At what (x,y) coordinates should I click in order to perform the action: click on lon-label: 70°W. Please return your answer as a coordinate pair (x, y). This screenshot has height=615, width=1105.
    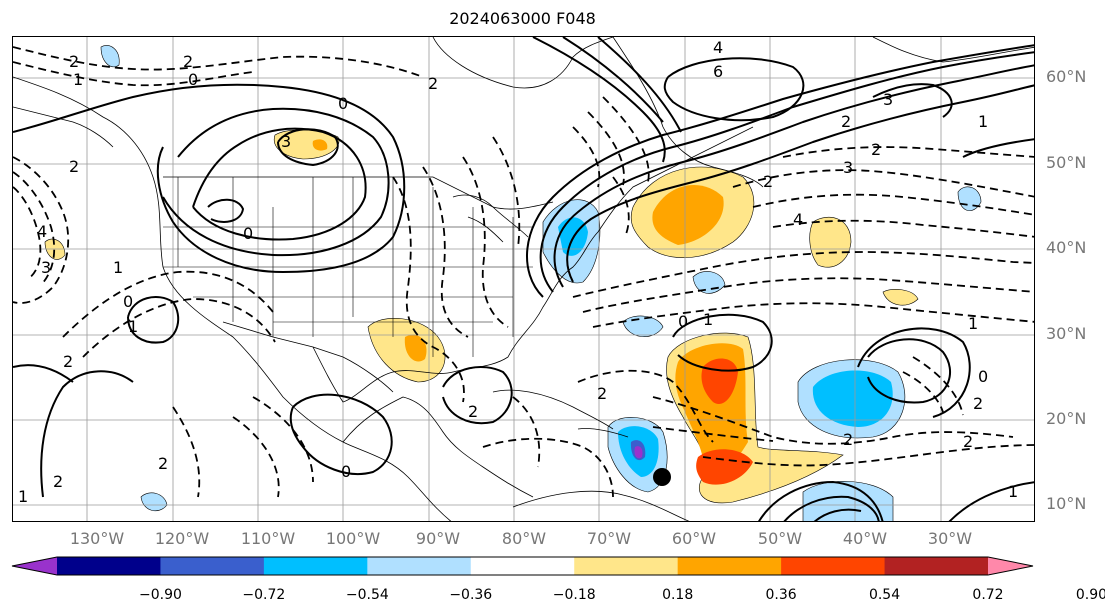
    Looking at the image, I should click on (609, 538).